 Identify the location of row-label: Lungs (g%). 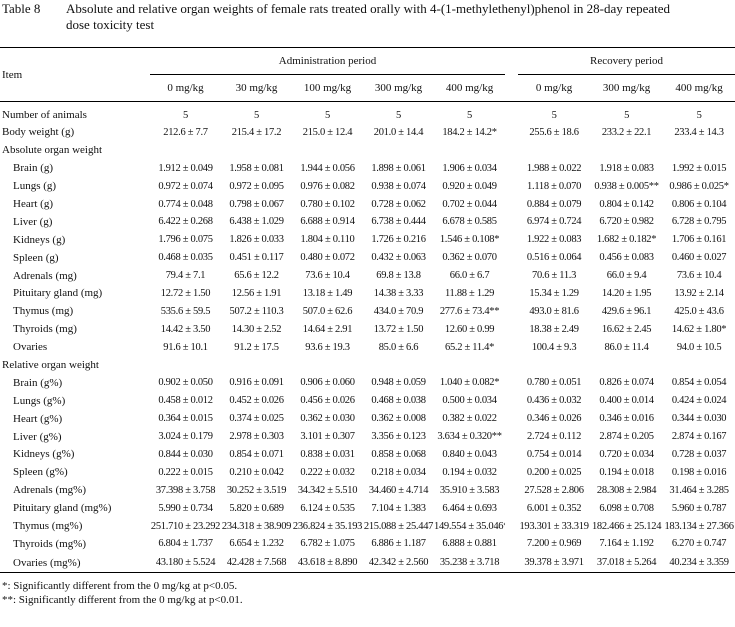
(39, 400).